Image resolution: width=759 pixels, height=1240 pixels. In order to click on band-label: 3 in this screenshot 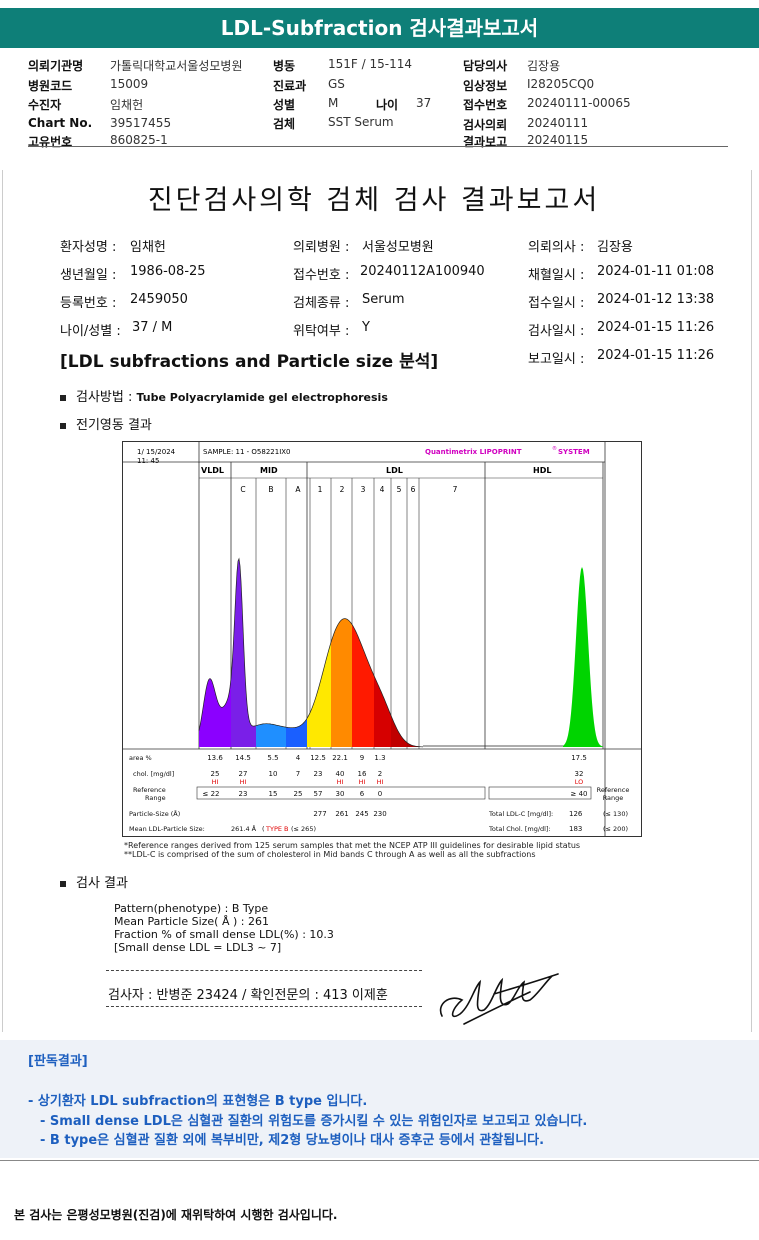, I will do `click(363, 489)`.